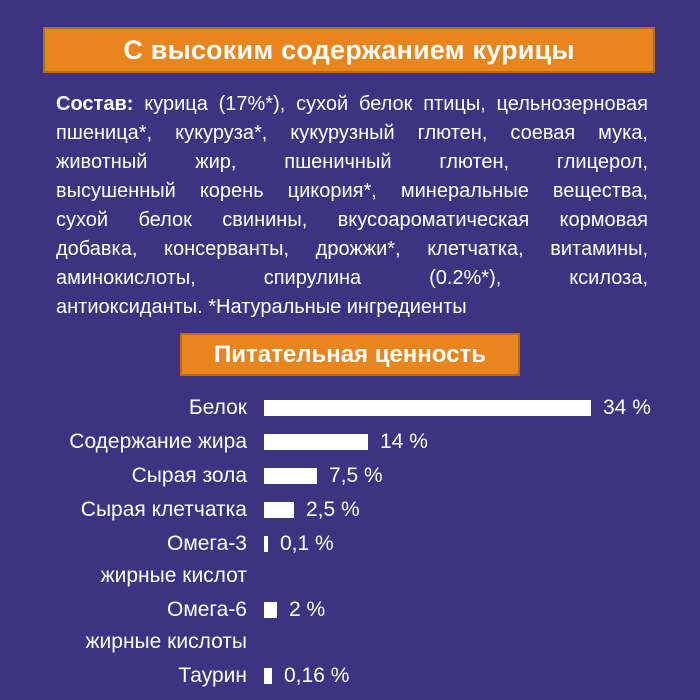  I want to click on chart-row: Таурин 0,16 %, so click(356, 676).